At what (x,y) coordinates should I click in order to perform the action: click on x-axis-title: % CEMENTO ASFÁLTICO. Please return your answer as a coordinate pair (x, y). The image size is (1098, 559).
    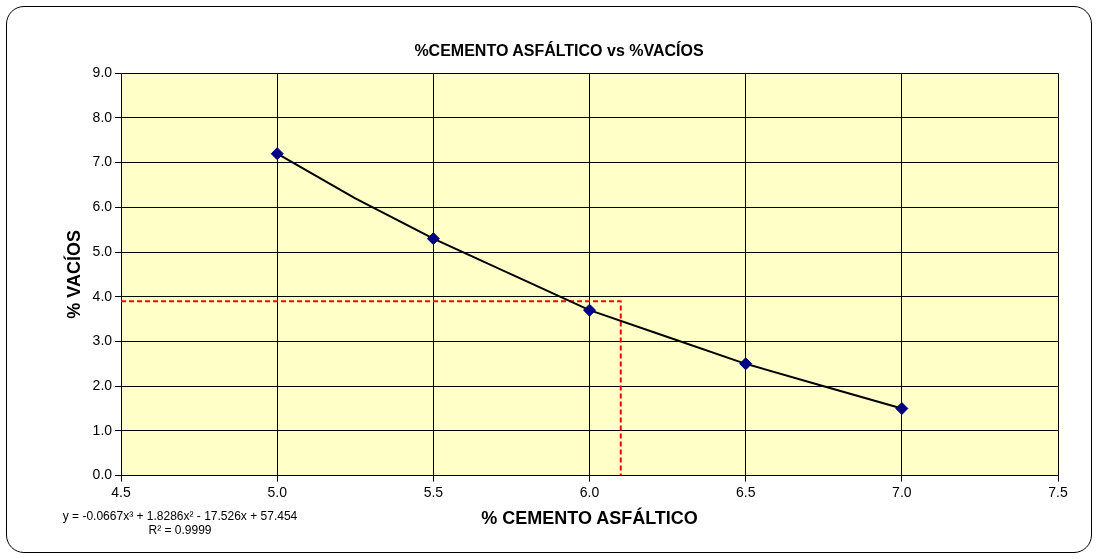
    Looking at the image, I should click on (589, 518).